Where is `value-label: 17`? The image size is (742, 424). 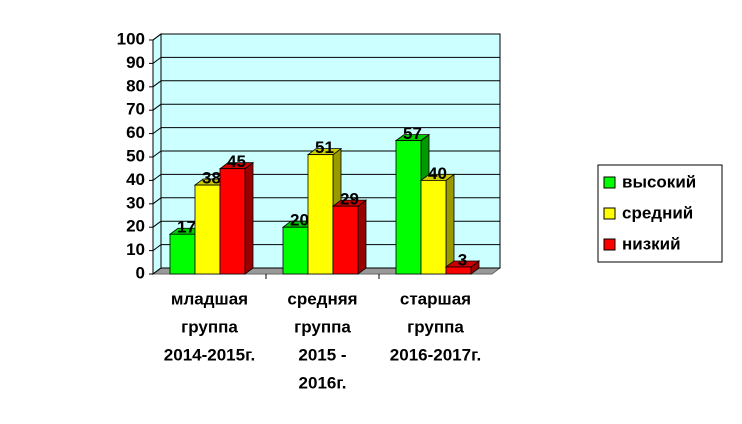 value-label: 17 is located at coordinates (186, 227).